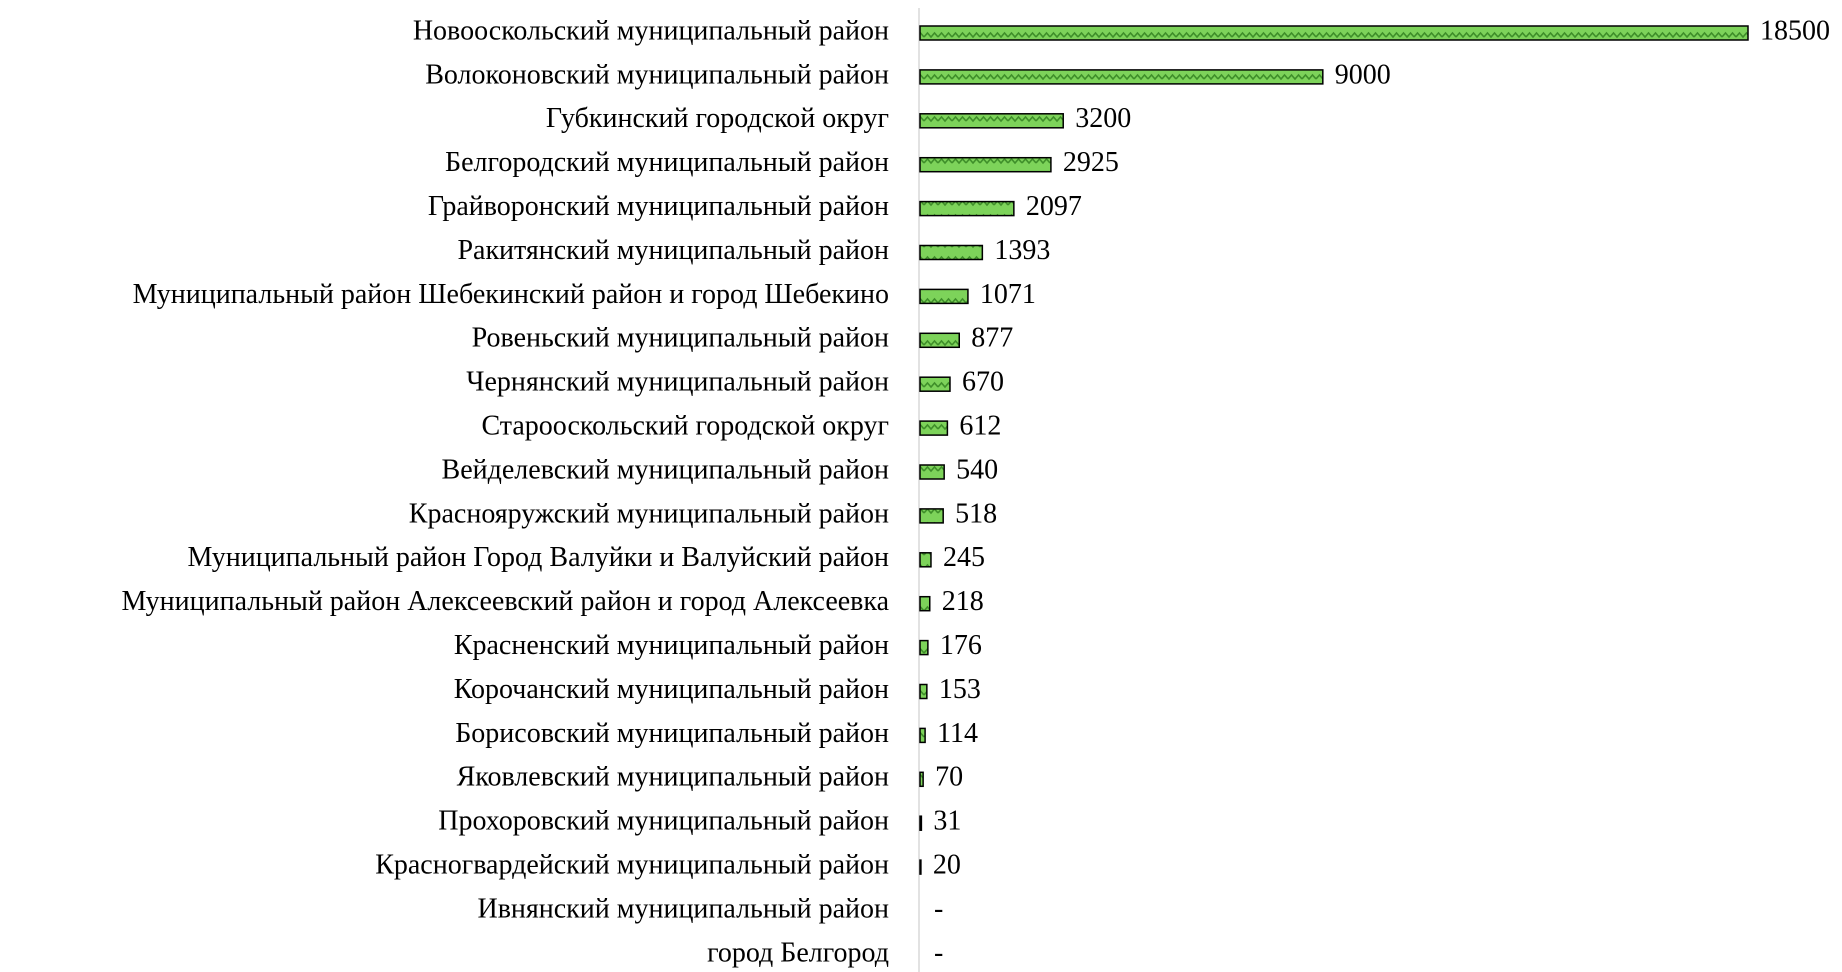 This screenshot has width=1842, height=972. What do you see at coordinates (677, 382) in the screenshot?
I see `category-label: Чернянский муниципальный район` at bounding box center [677, 382].